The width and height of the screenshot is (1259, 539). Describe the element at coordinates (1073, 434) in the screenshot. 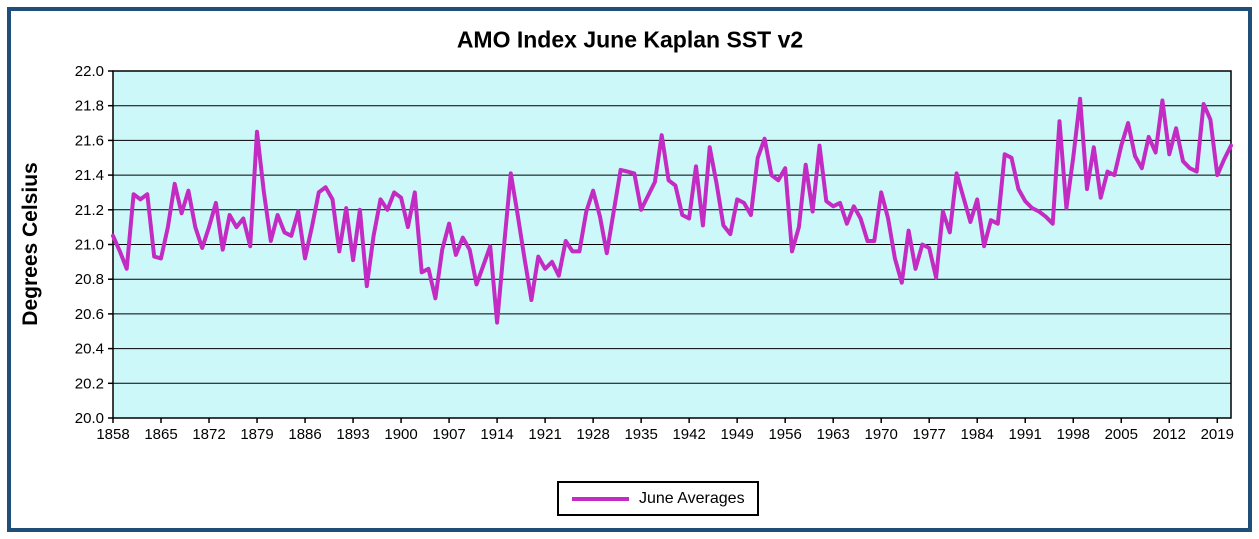

I see `x-tick-label: 1998` at that location.